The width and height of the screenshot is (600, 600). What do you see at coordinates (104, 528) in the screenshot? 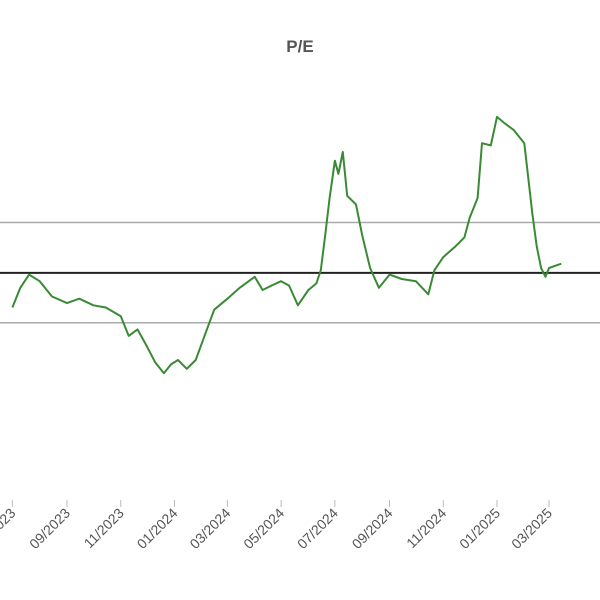
I see `x-tick-label: 11/2023` at bounding box center [104, 528].